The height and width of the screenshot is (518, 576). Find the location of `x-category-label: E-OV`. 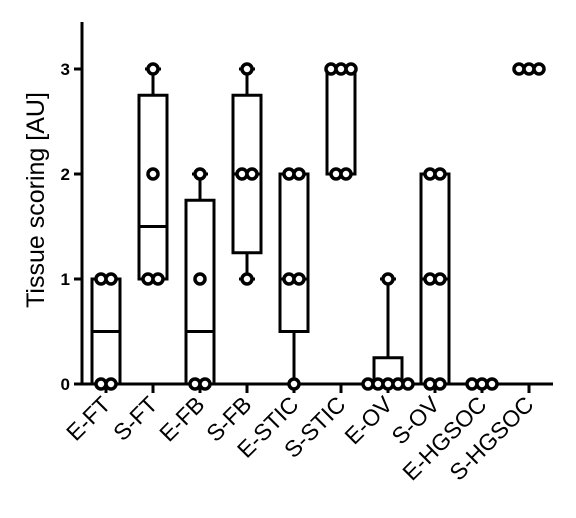

x-category-label: E-OV is located at coordinates (368, 420).